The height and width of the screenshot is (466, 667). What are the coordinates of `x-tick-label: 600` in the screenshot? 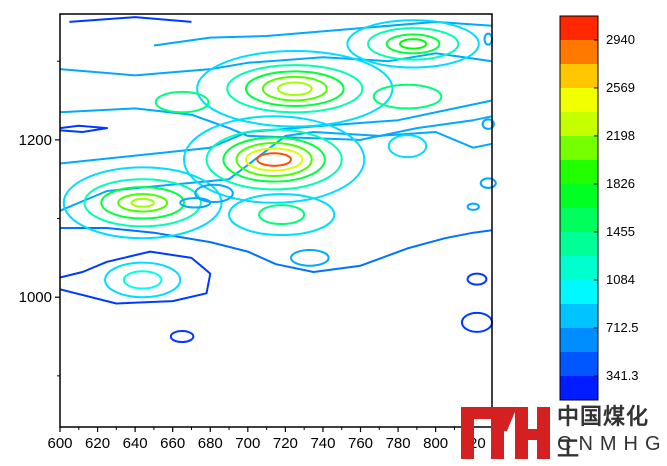 It's located at (59, 443).